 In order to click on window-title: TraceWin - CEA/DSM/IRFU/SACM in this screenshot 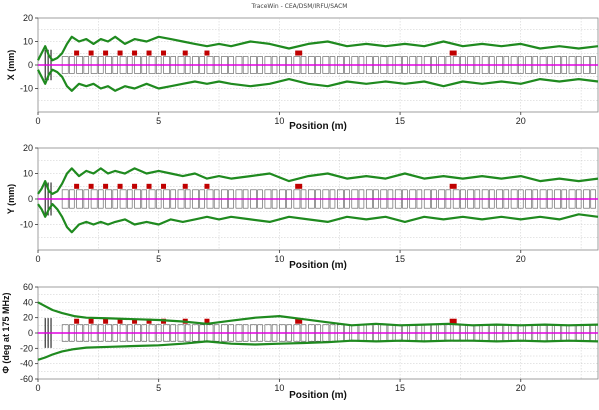, I will do `click(299, 6)`.